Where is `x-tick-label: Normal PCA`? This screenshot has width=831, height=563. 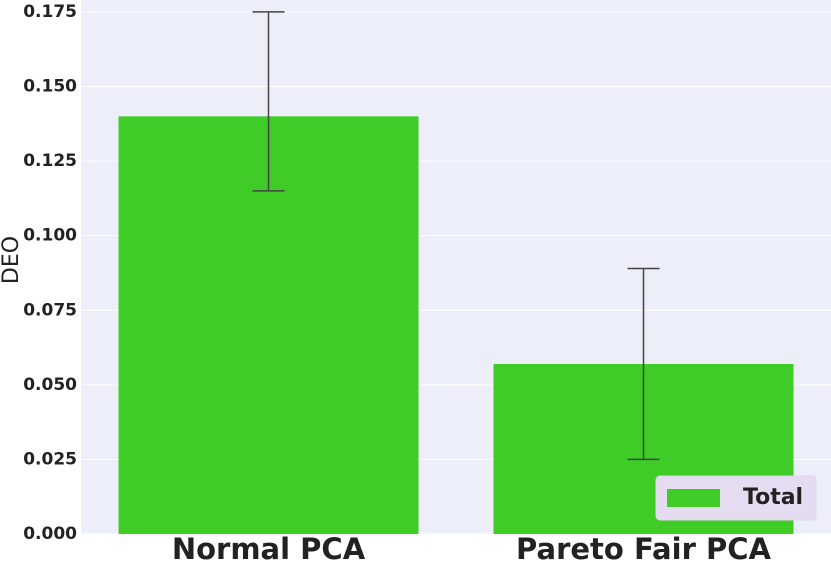
x-tick-label: Normal PCA is located at coordinates (269, 547).